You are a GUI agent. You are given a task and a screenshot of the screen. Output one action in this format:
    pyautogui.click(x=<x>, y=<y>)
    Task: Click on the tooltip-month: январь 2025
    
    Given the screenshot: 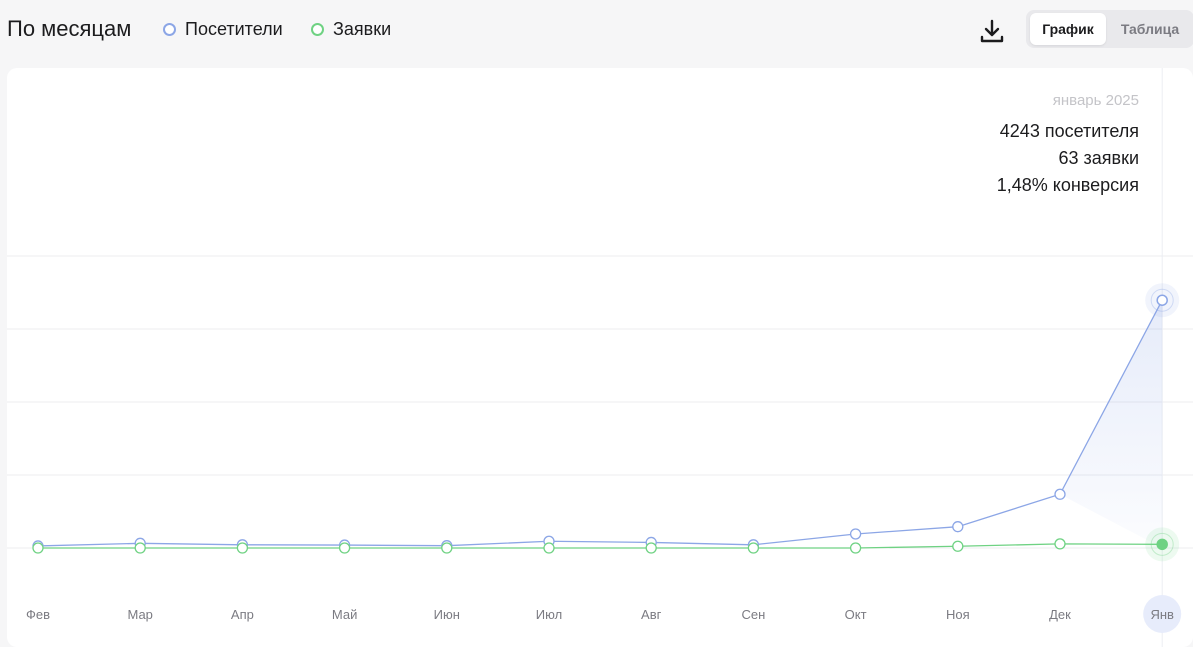 What is the action you would take?
    pyautogui.click(x=1095, y=100)
    